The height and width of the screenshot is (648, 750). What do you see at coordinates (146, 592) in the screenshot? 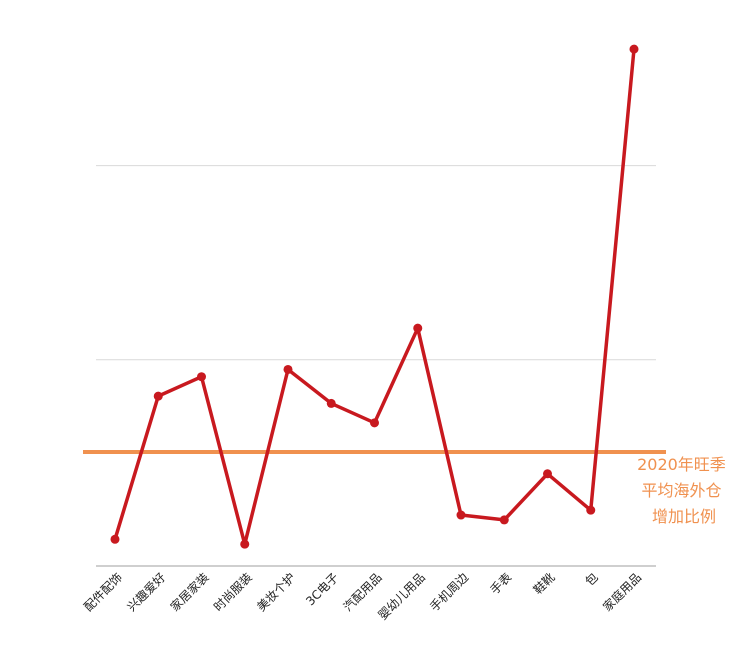
I see `x-tick-label: 兴趣爱好` at bounding box center [146, 592].